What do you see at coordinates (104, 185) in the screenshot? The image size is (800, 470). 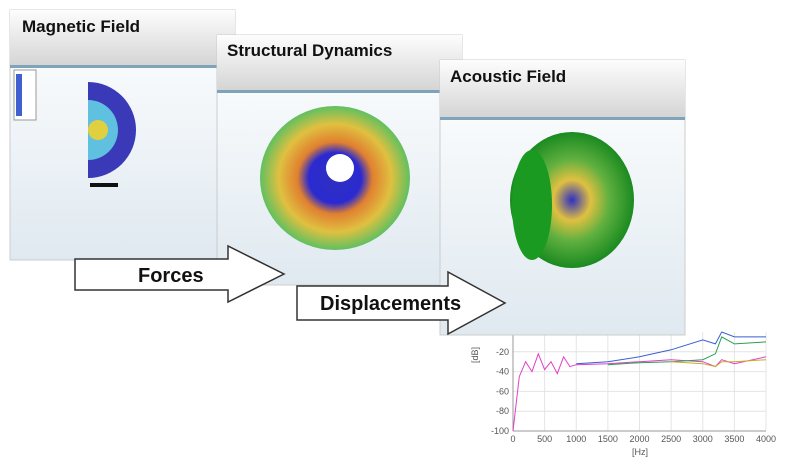 I see `scale-bar` at bounding box center [104, 185].